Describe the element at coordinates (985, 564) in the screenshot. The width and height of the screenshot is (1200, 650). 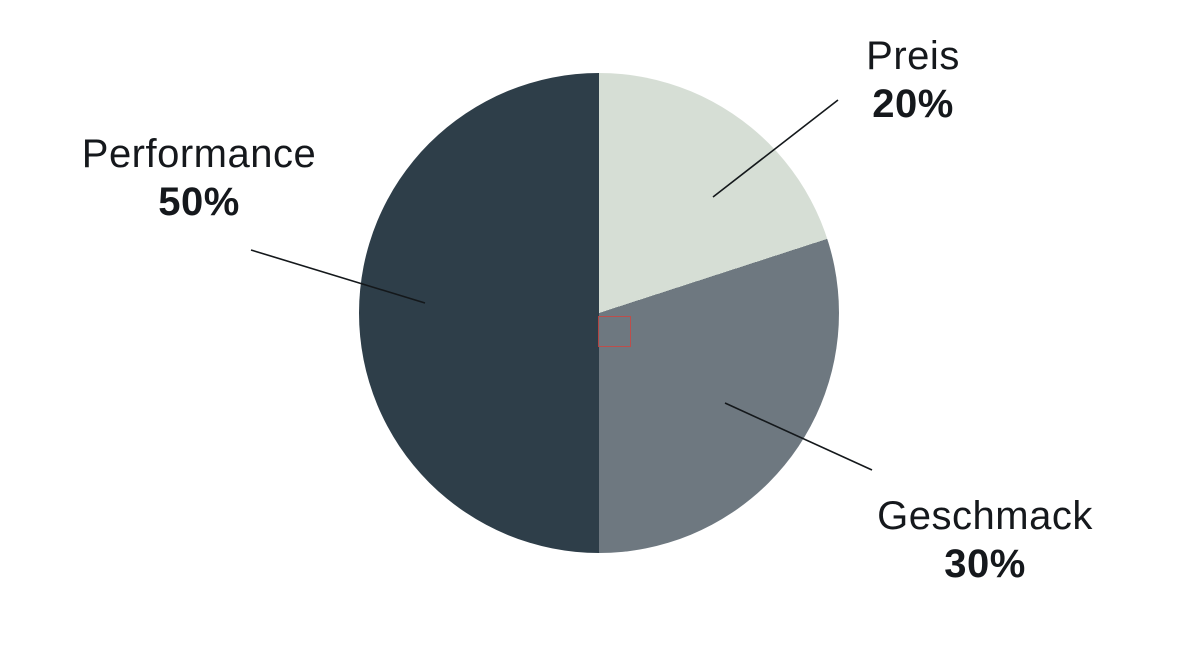
I see `slice-value: 30%` at that location.